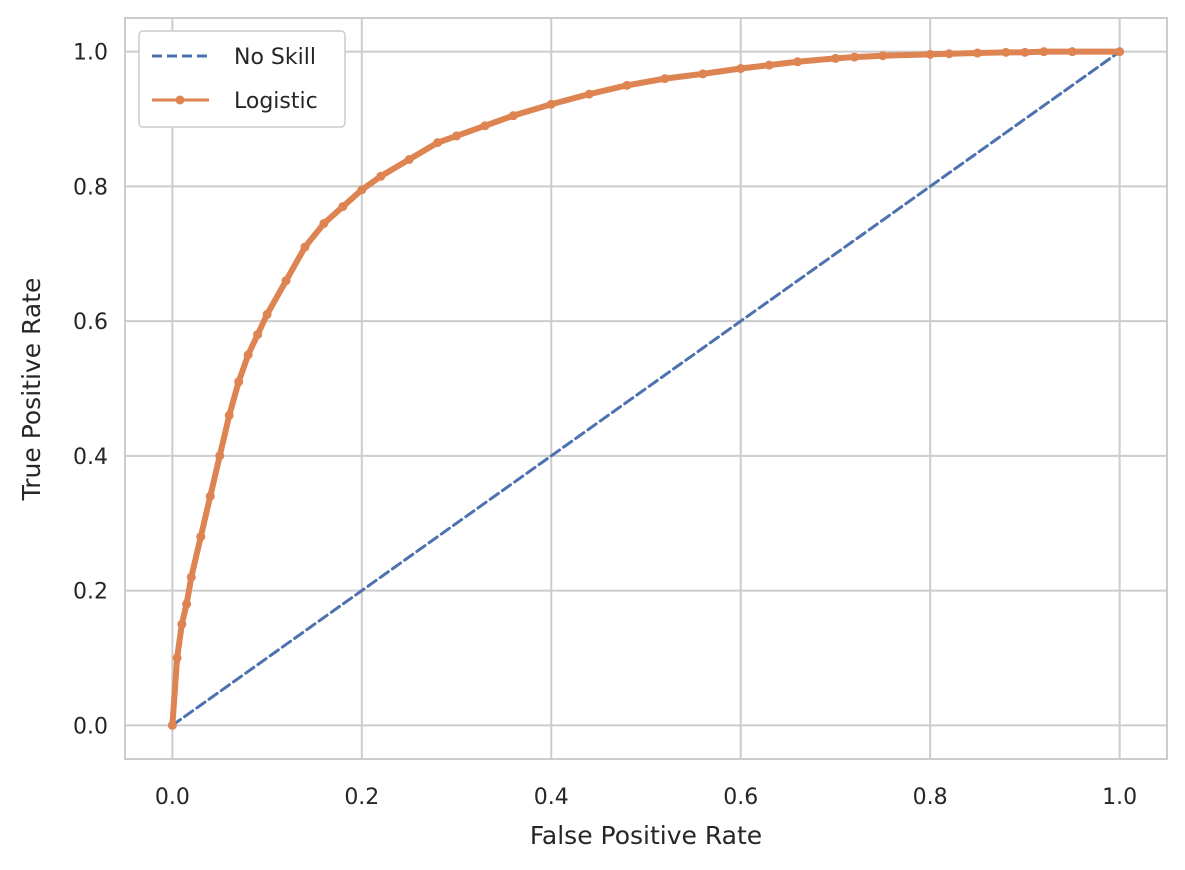 This screenshot has width=1185, height=870. I want to click on x-tick-labels: 0.0 0.2 0.4 0.6 0.8 1.0, so click(646, 797).